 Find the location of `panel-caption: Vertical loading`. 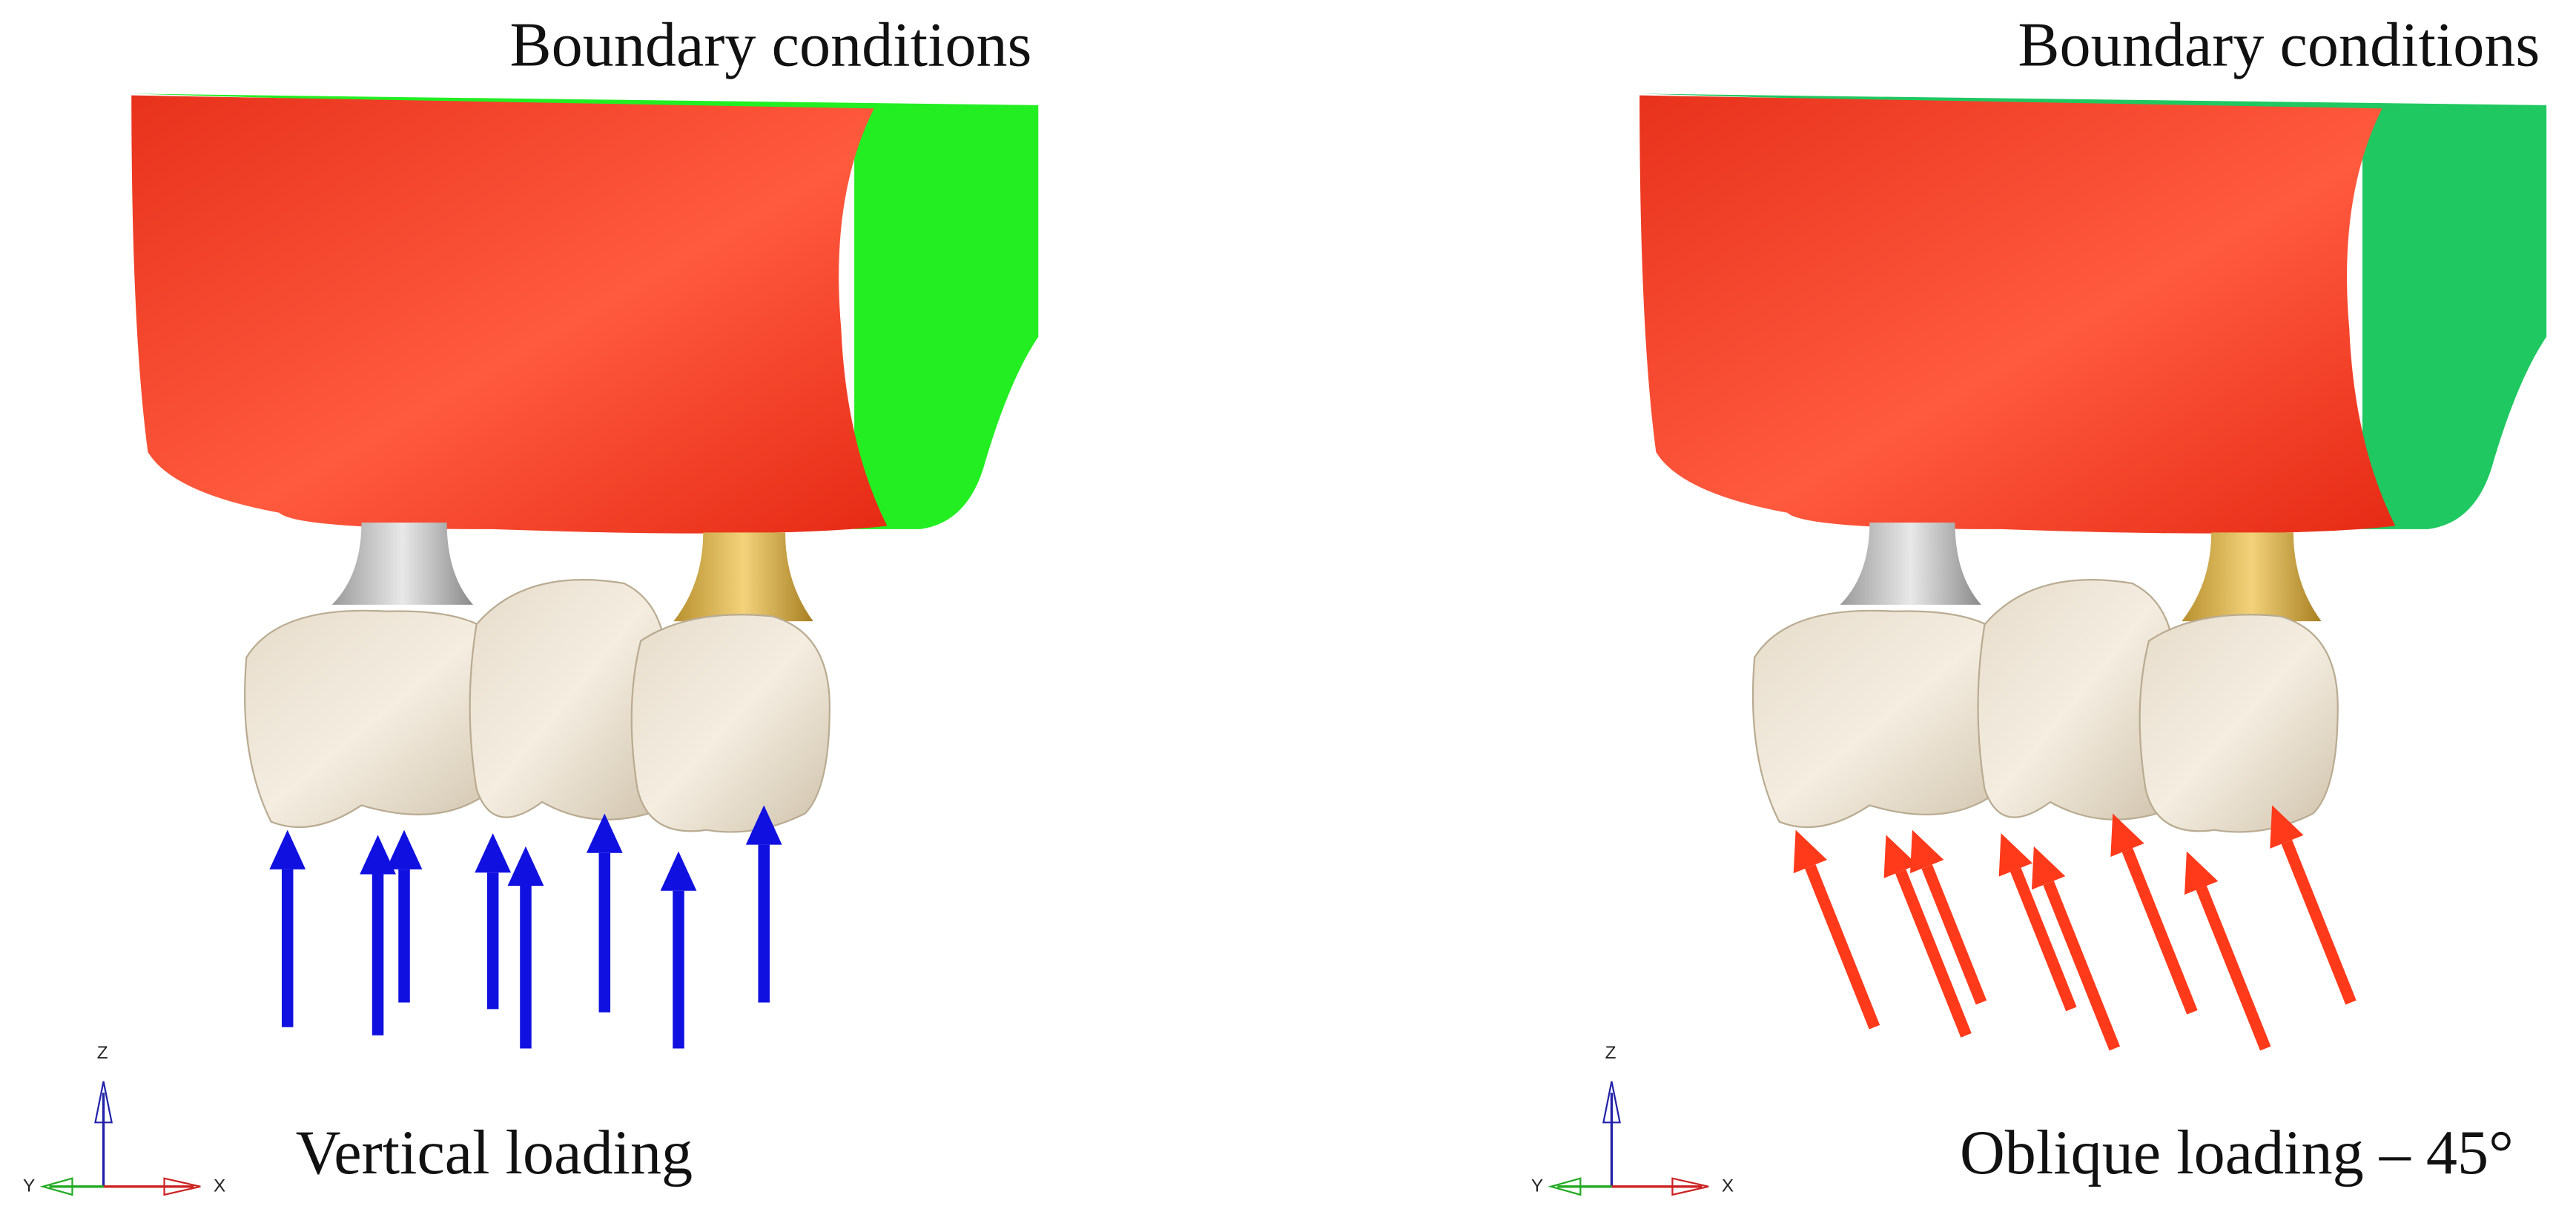

panel-caption: Vertical loading is located at coordinates (494, 1153).